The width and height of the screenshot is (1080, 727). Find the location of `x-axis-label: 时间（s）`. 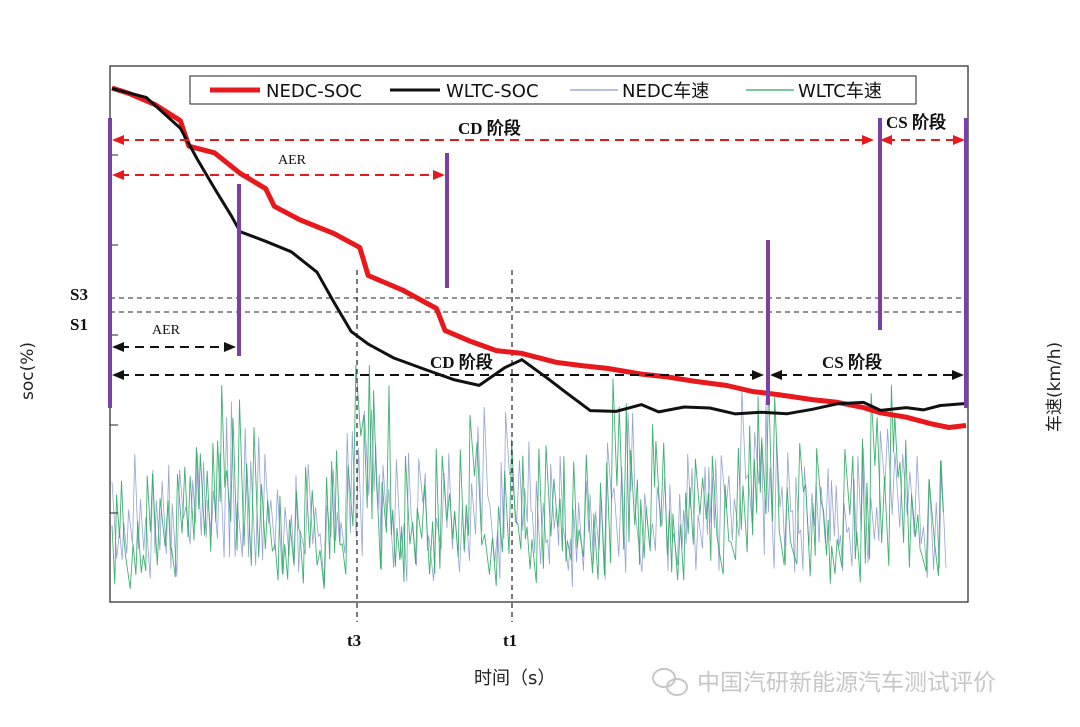

x-axis-label: 时间（s） is located at coordinates (514, 678).